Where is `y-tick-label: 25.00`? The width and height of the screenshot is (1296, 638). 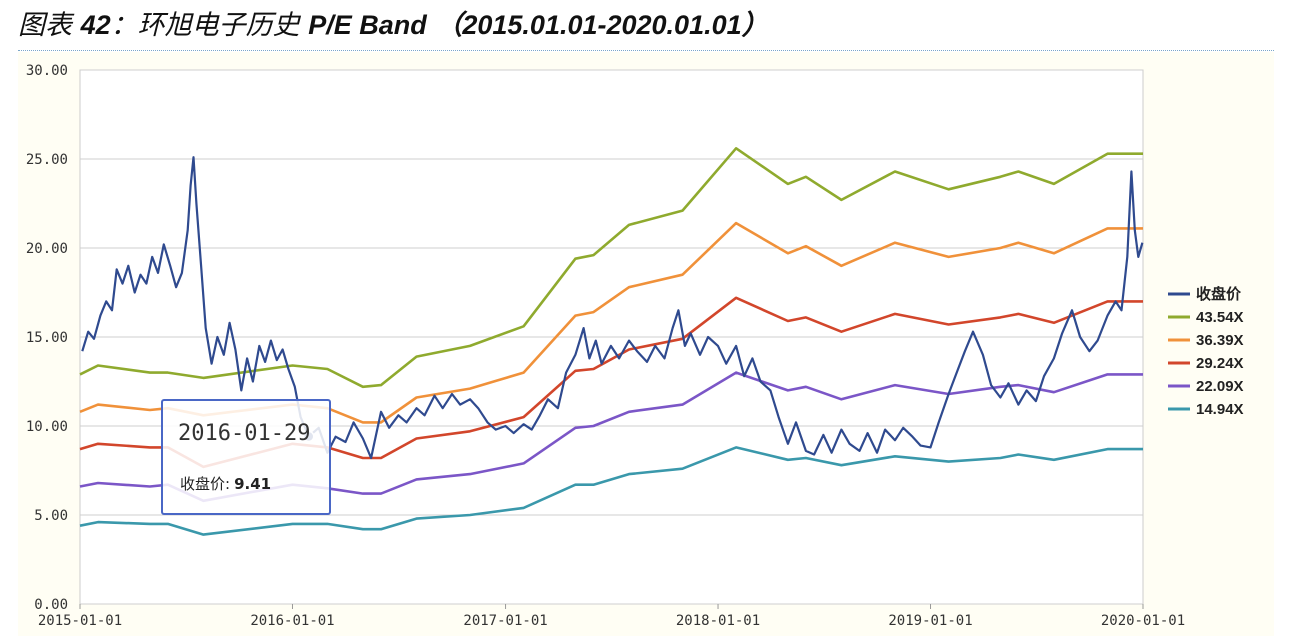 y-tick-label: 25.00 is located at coordinates (47, 160).